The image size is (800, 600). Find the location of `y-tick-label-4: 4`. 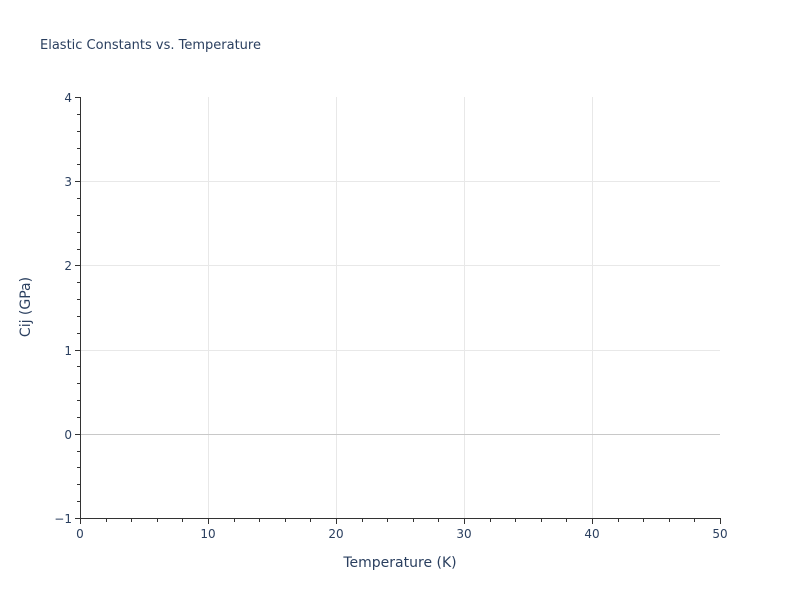

y-tick-label-4: 4 is located at coordinates (68, 98).